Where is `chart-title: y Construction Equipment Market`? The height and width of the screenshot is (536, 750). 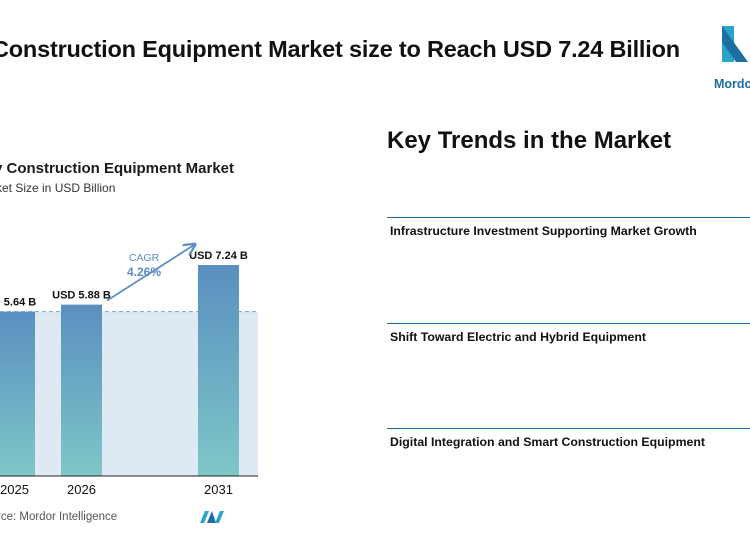 chart-title: y Construction Equipment Market is located at coordinates (117, 168).